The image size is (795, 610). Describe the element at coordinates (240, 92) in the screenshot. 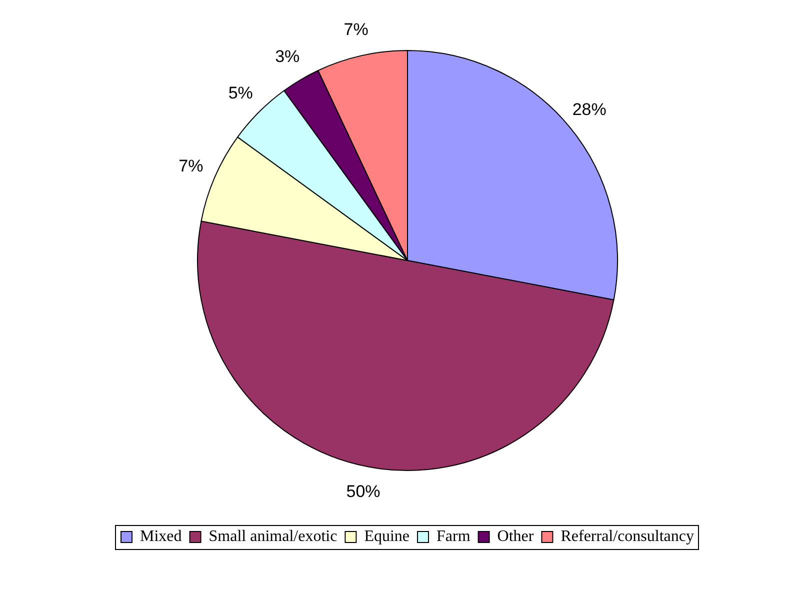

I see `data-label: 5%` at that location.